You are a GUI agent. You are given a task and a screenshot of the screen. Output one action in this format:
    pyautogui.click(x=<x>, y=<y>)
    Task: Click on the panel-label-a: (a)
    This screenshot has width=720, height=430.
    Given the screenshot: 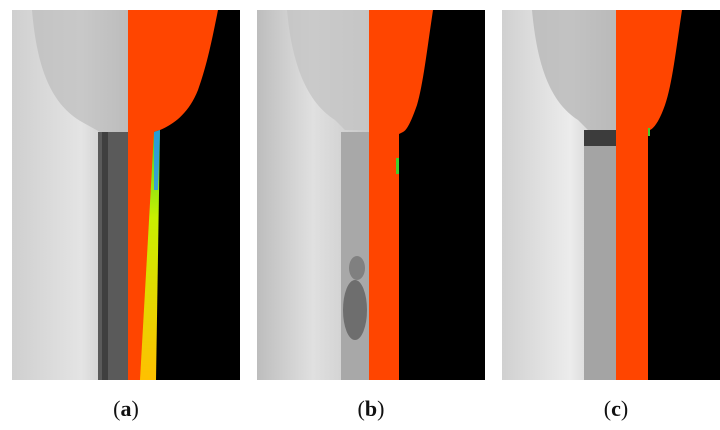 What is the action you would take?
    pyautogui.click(x=126, y=408)
    